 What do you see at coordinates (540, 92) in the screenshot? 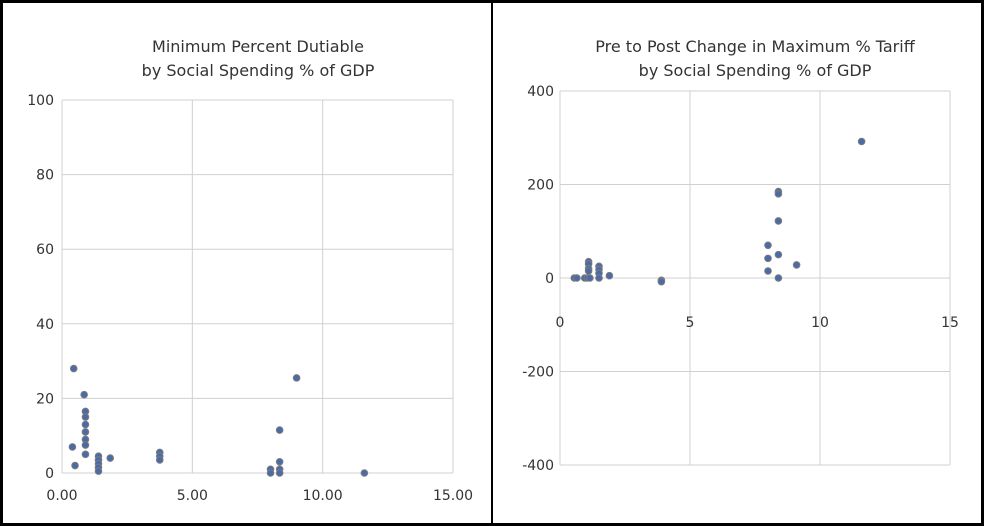
I see `y-tick-label: 400` at bounding box center [540, 92].